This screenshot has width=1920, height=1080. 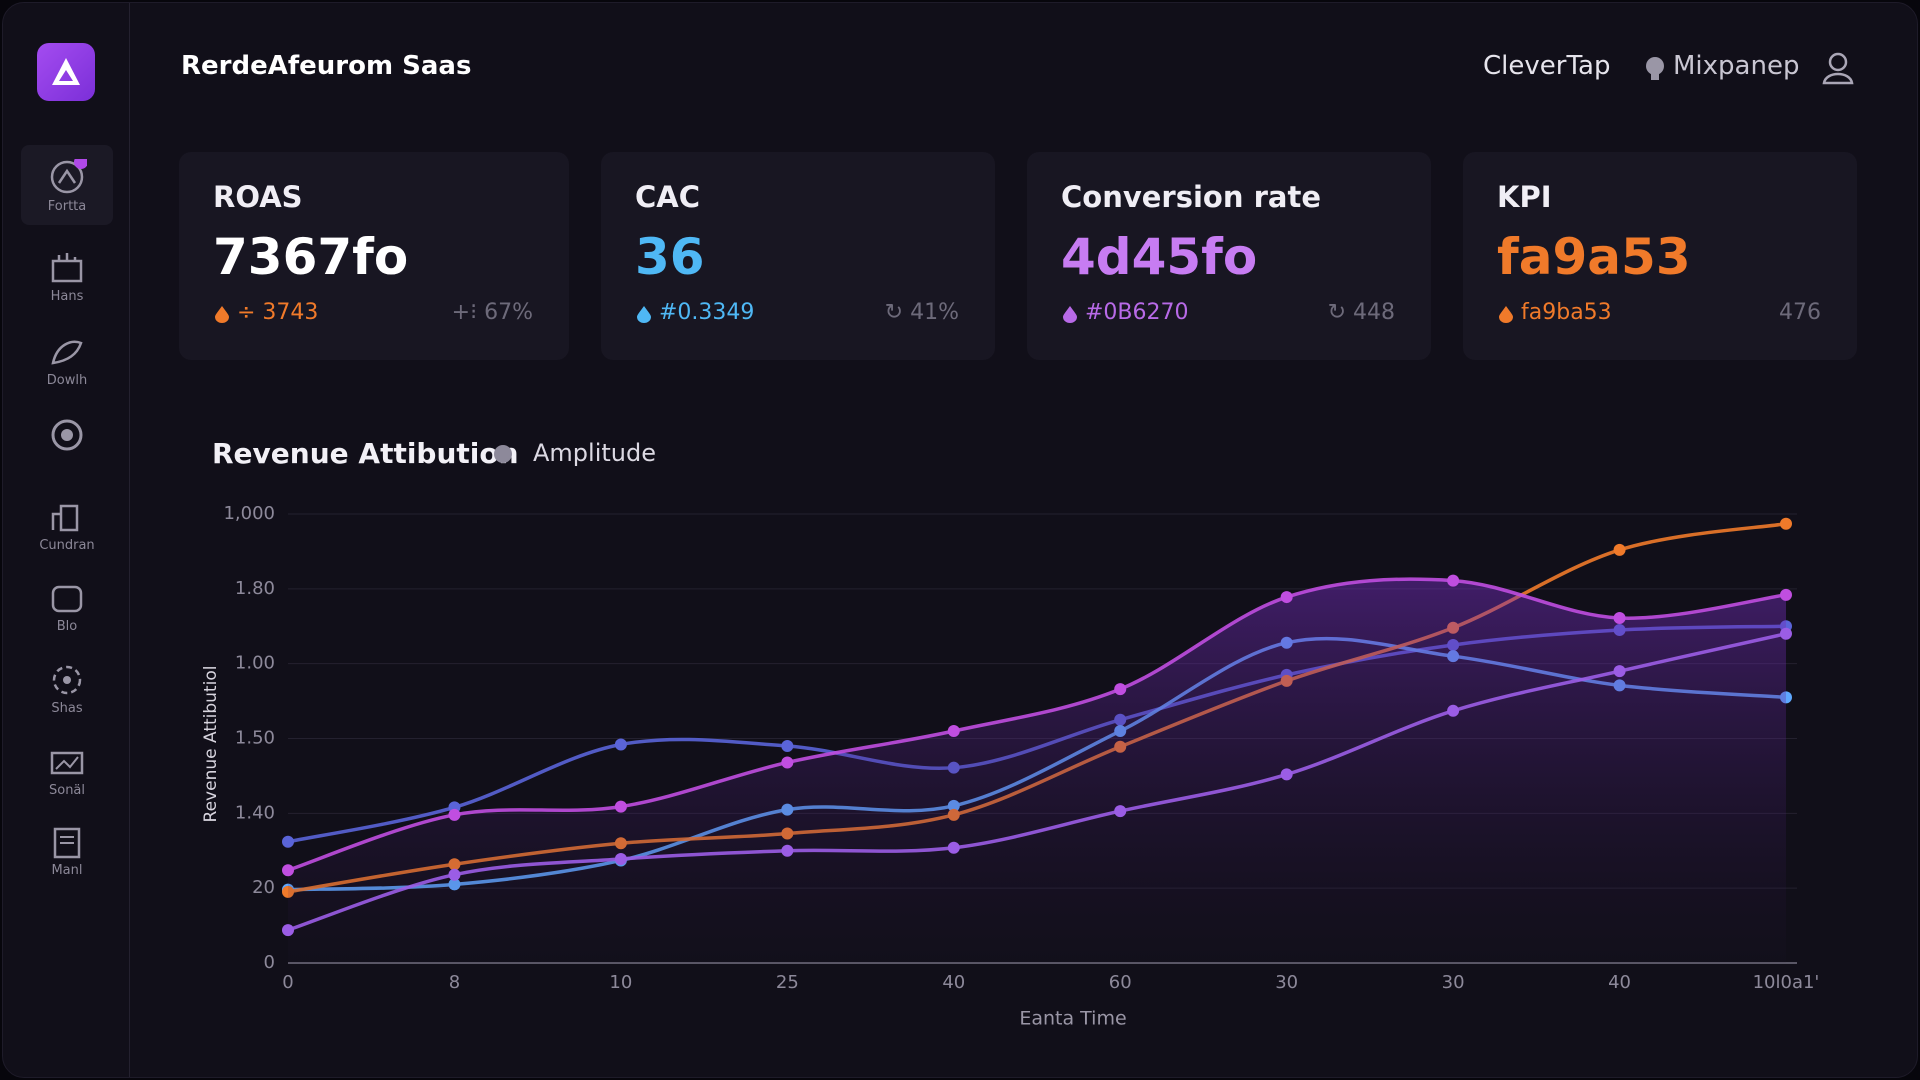 I want to click on kpi-value: 36, so click(x=670, y=257).